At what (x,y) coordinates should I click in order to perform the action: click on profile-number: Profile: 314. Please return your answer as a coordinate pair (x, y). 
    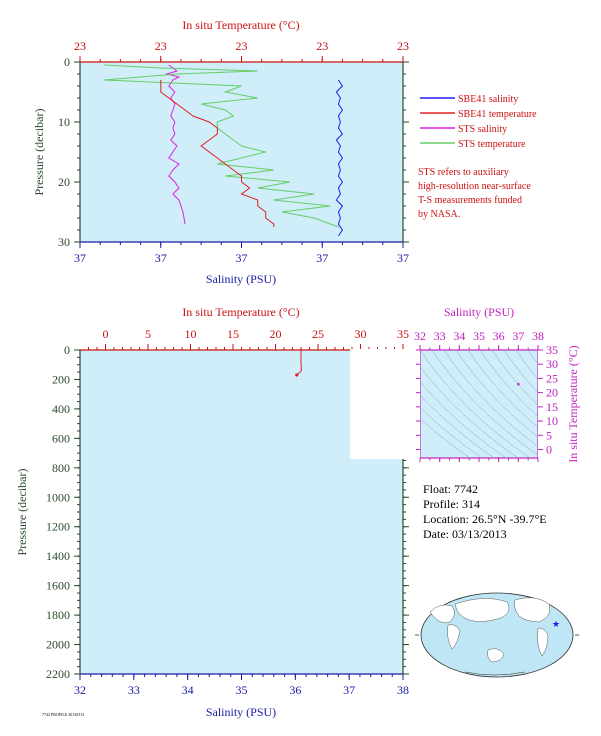
    Looking at the image, I should click on (451, 504).